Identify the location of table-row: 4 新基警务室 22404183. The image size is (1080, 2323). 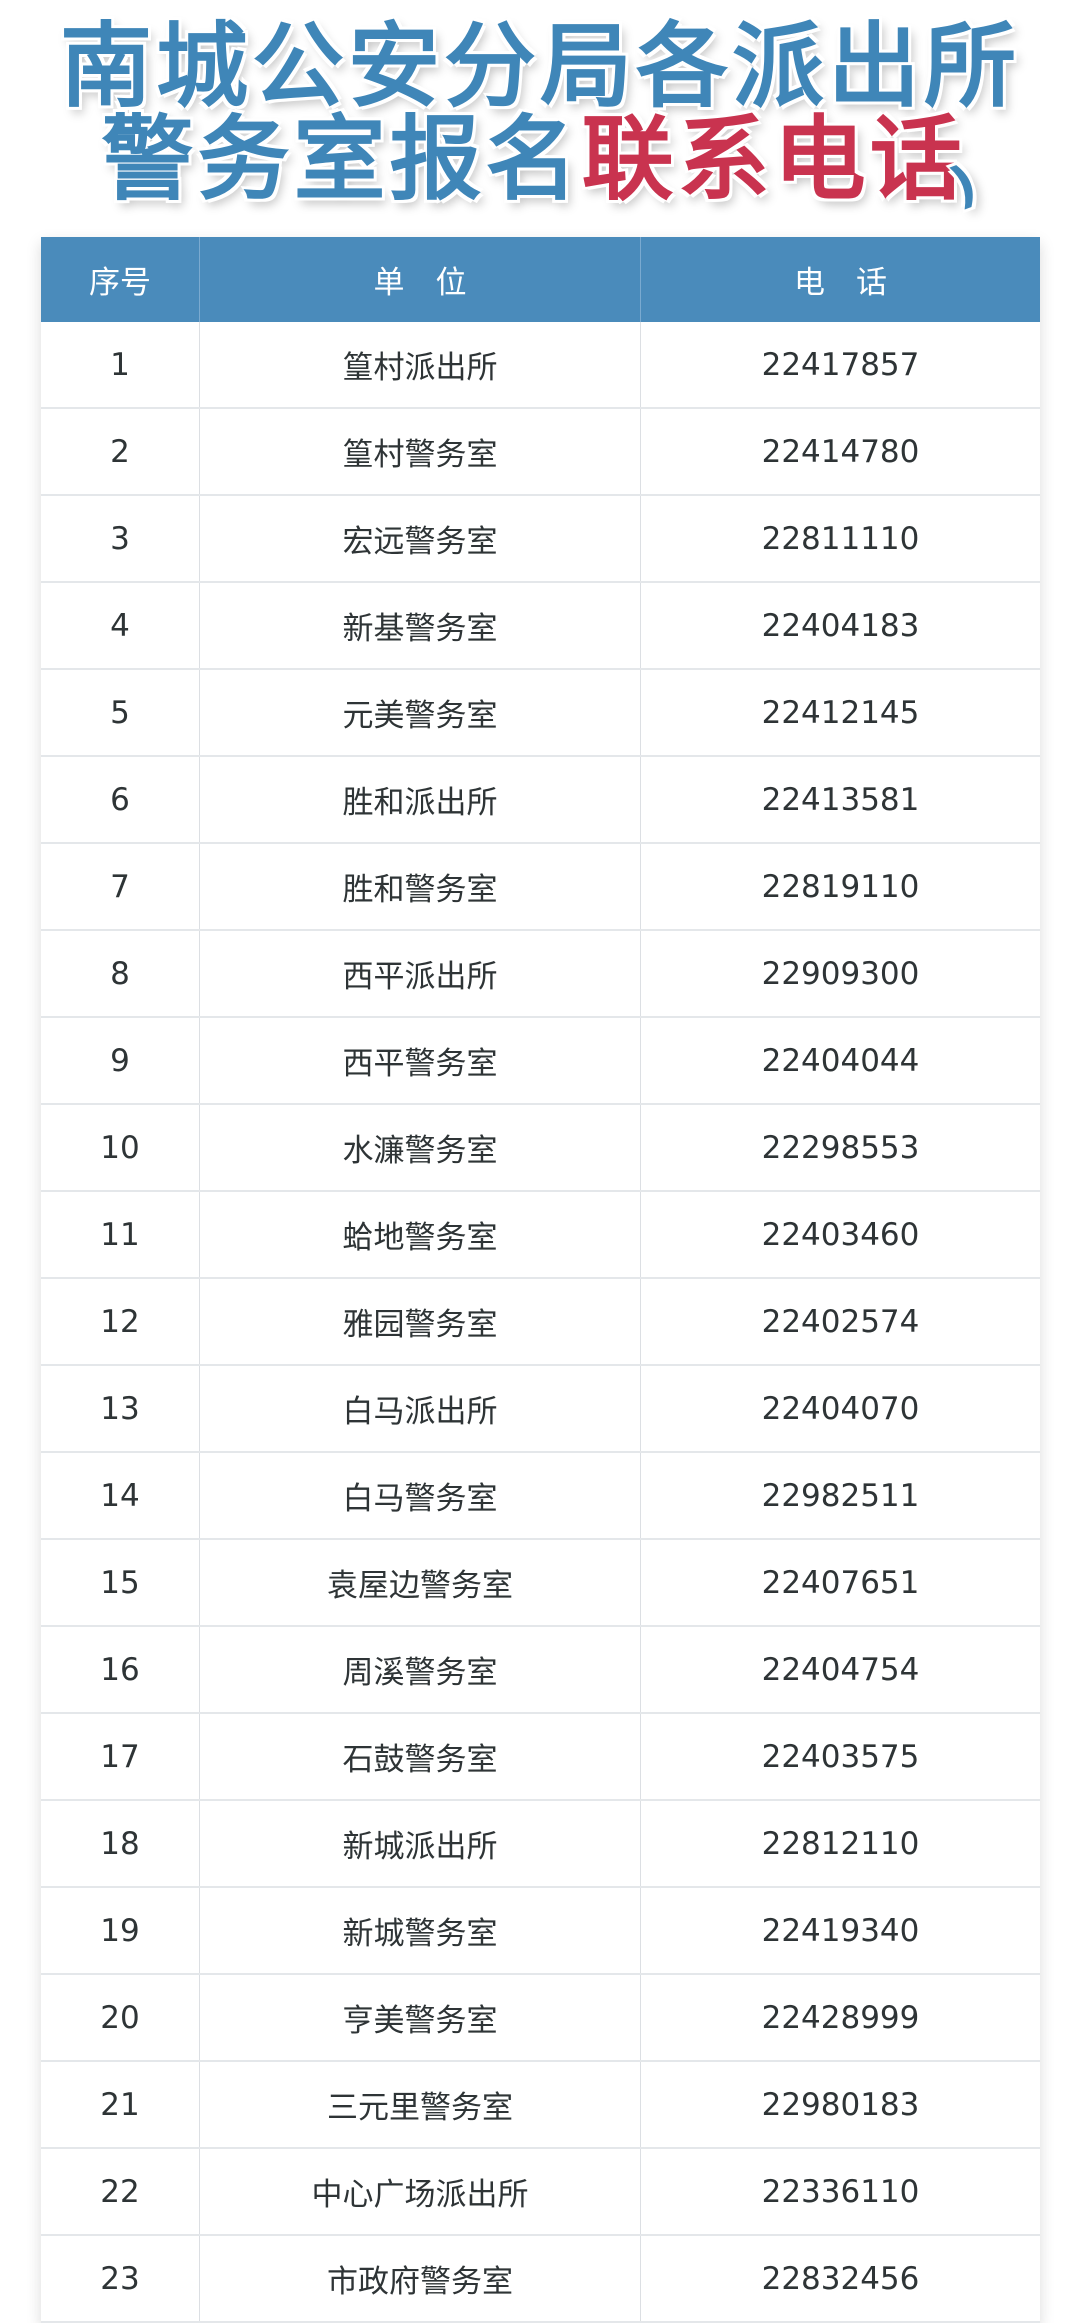
(540, 626).